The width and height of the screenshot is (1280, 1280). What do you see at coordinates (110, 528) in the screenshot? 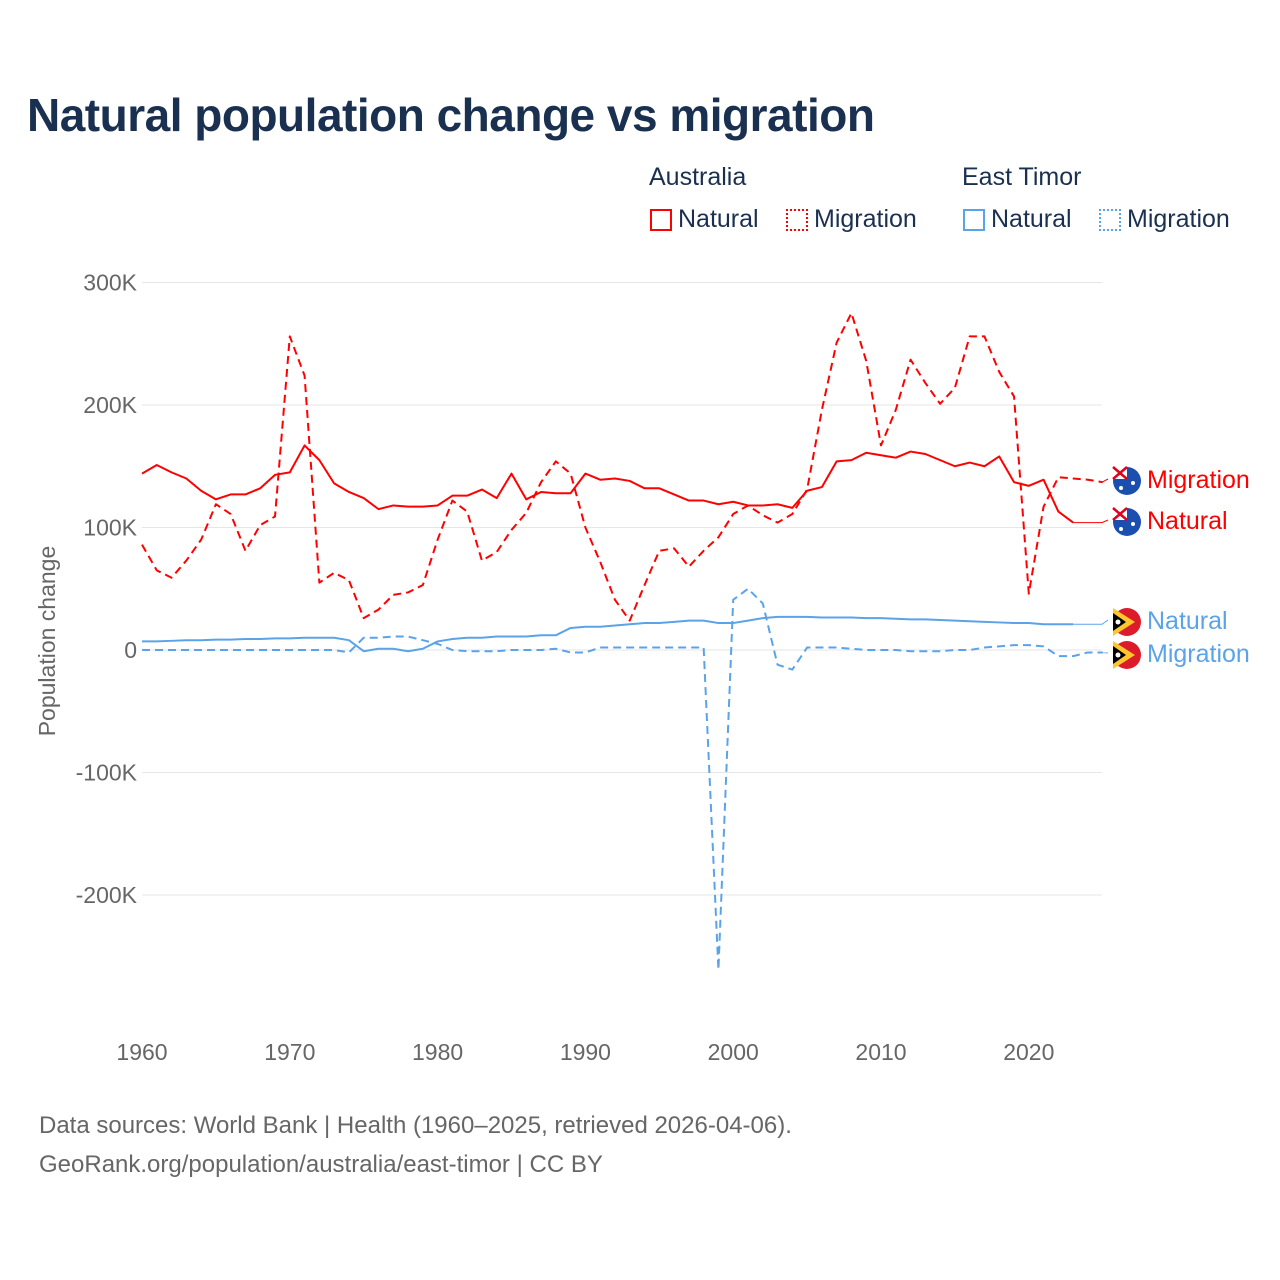
I see `y-tick-label: 100K` at bounding box center [110, 528].